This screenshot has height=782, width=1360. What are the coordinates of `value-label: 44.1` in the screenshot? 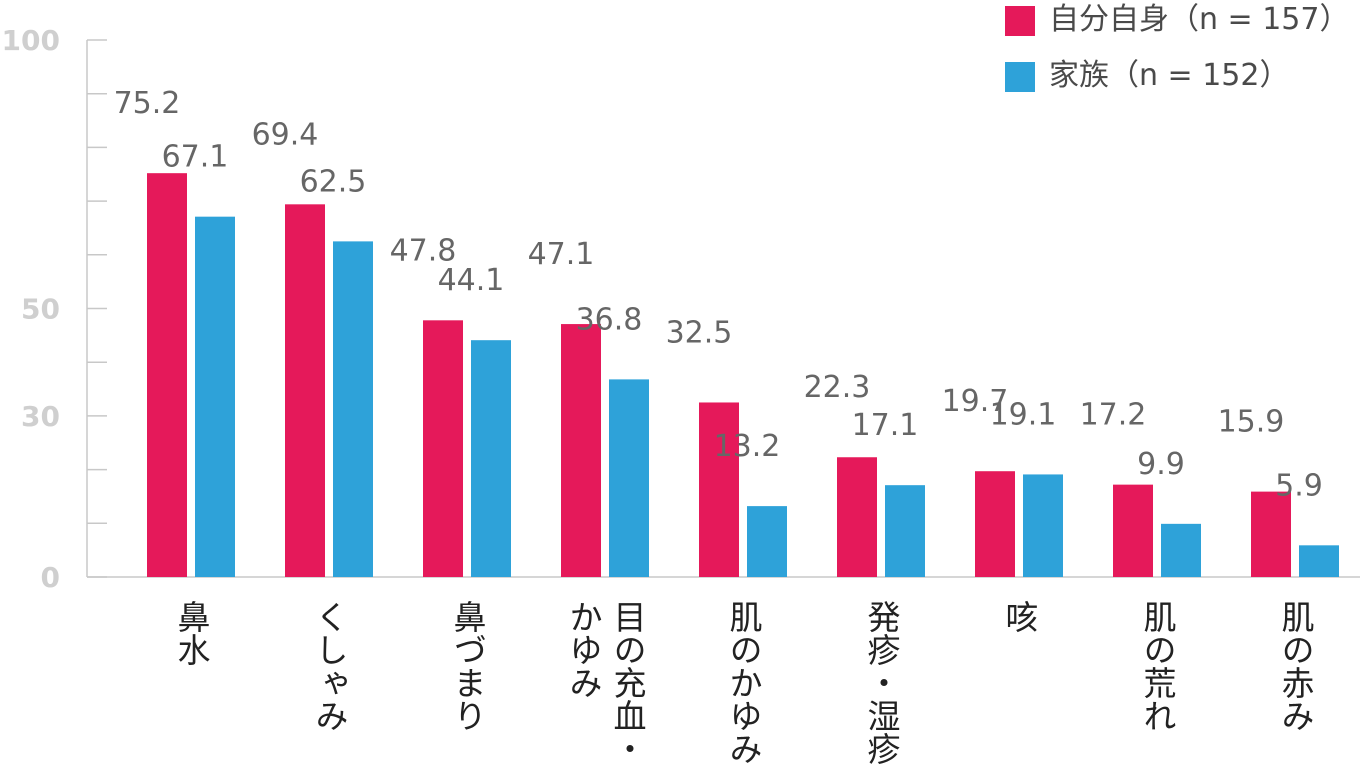 It's located at (471, 280).